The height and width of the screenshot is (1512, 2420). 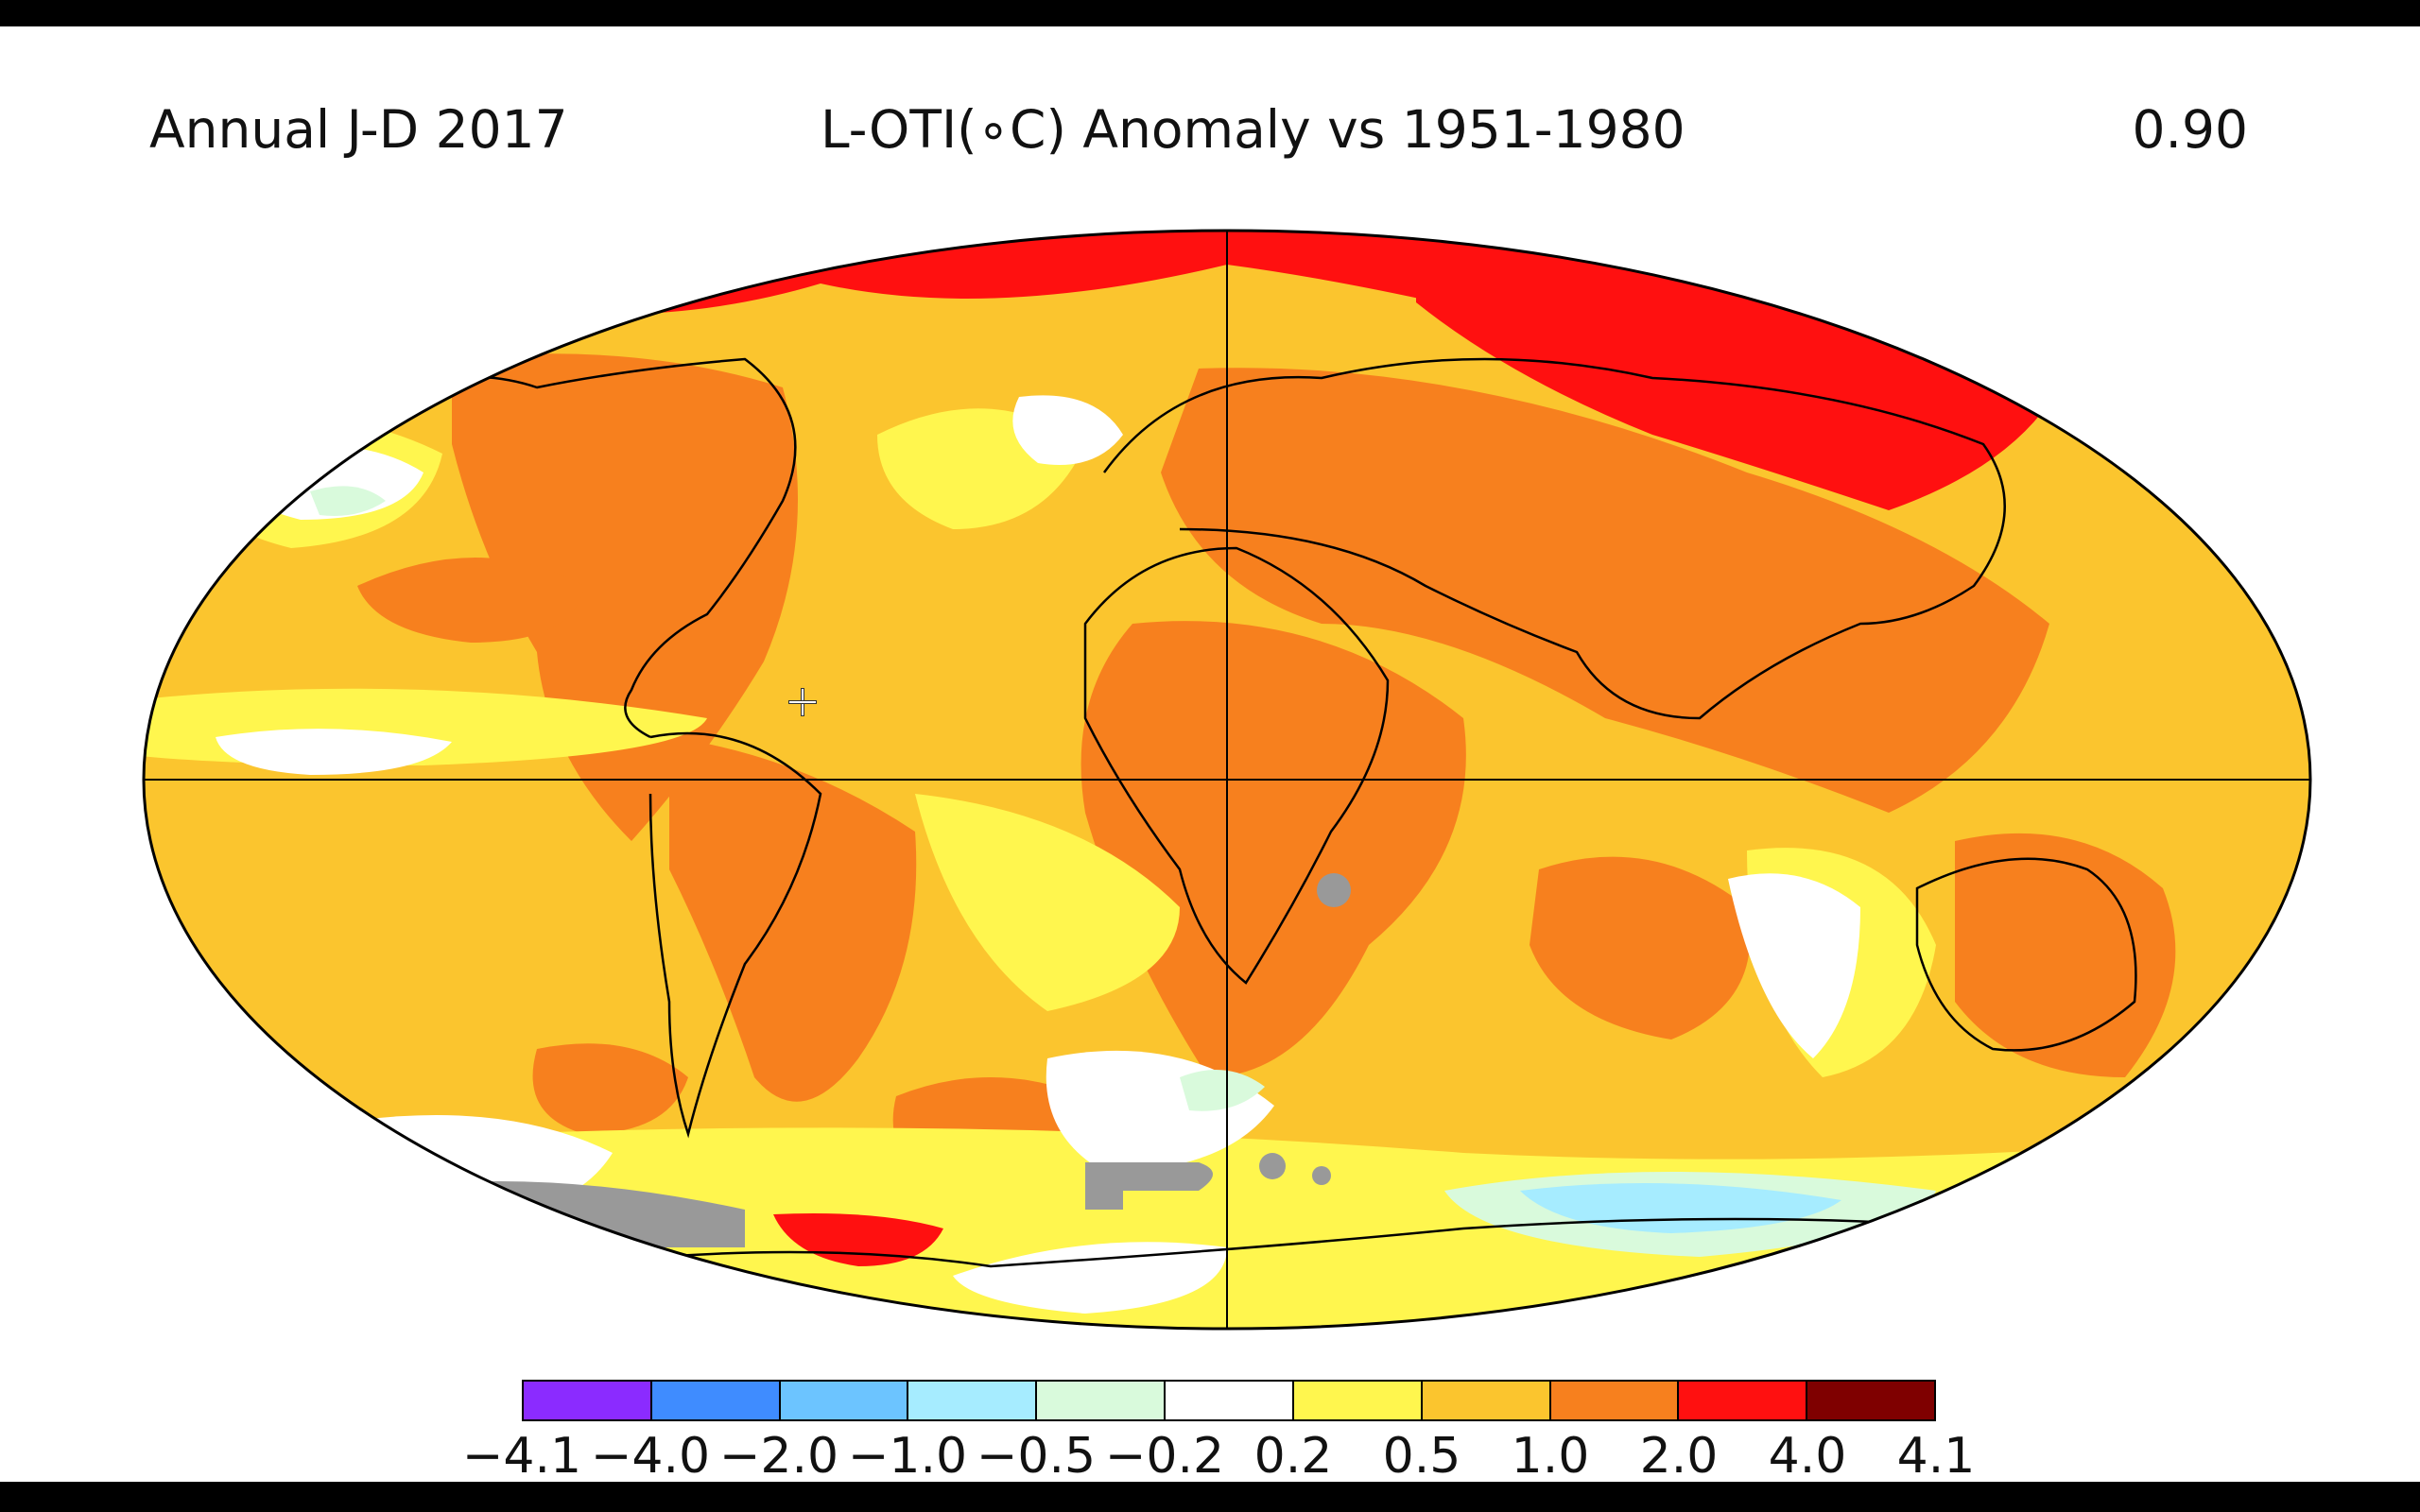 What do you see at coordinates (1222, 1090) in the screenshot?
I see `south-atlantic-cool-spot` at bounding box center [1222, 1090].